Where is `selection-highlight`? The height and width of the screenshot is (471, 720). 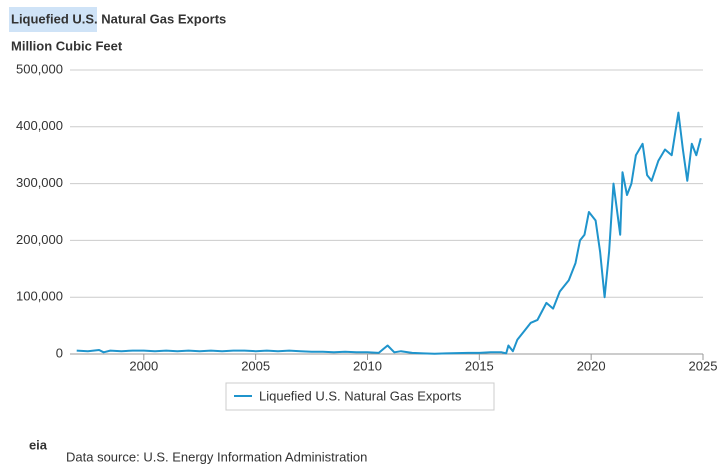 selection-highlight is located at coordinates (53, 19).